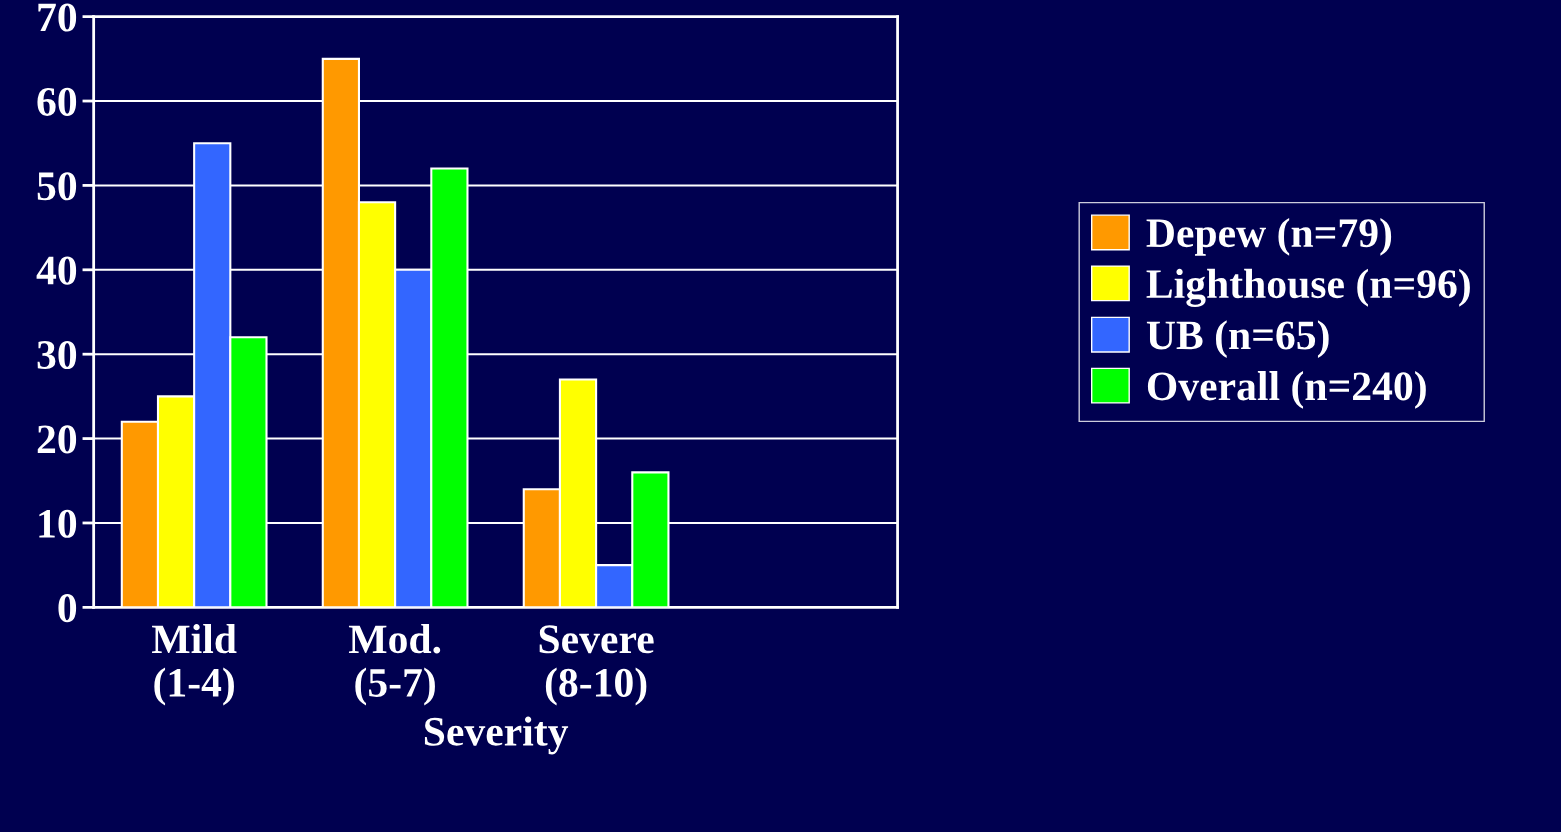  What do you see at coordinates (57, 355) in the screenshot?
I see `y-tick-label: 30` at bounding box center [57, 355].